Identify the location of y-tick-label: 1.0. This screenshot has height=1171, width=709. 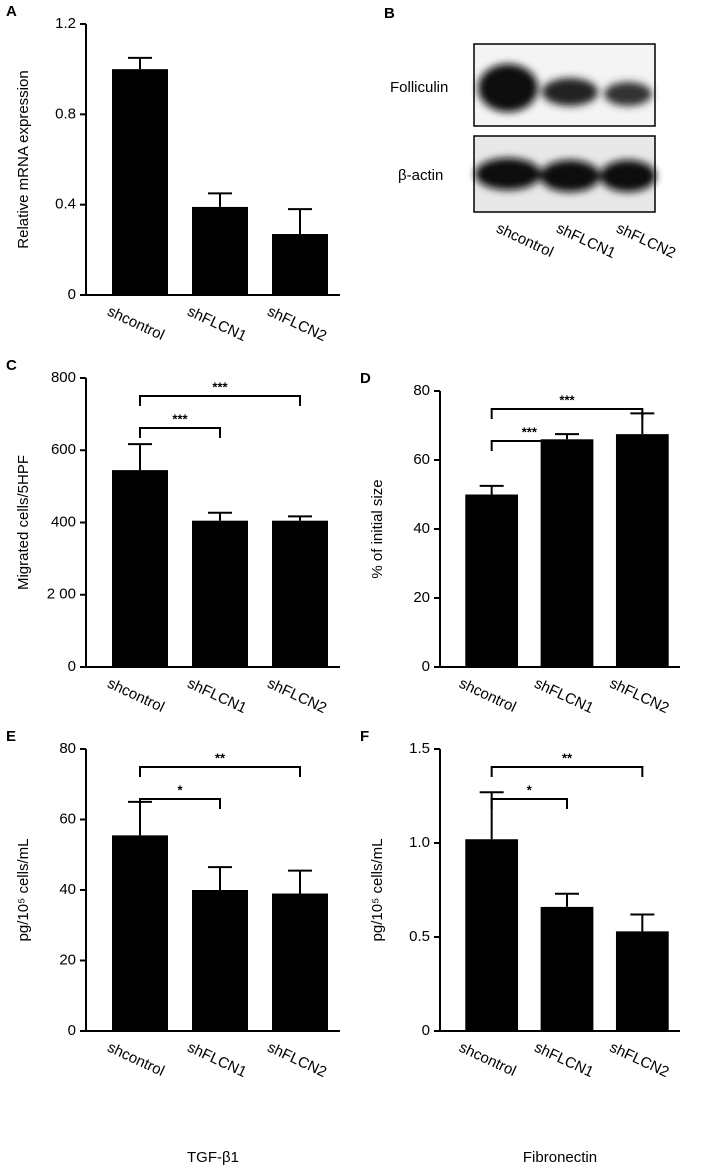
(419, 842).